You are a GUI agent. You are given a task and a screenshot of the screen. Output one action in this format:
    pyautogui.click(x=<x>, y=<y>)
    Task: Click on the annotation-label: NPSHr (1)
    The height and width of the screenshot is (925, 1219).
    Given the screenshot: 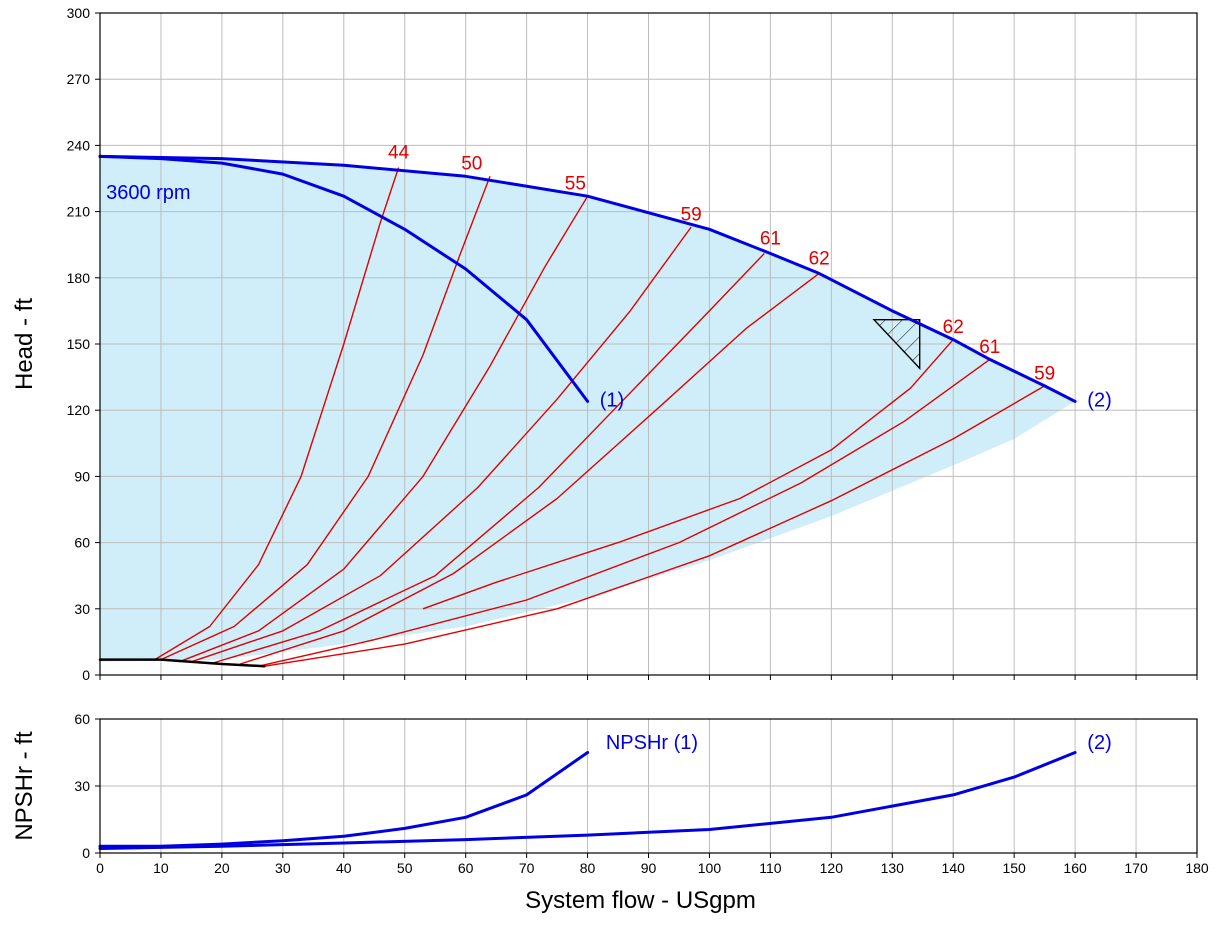 What is the action you would take?
    pyautogui.click(x=652, y=743)
    